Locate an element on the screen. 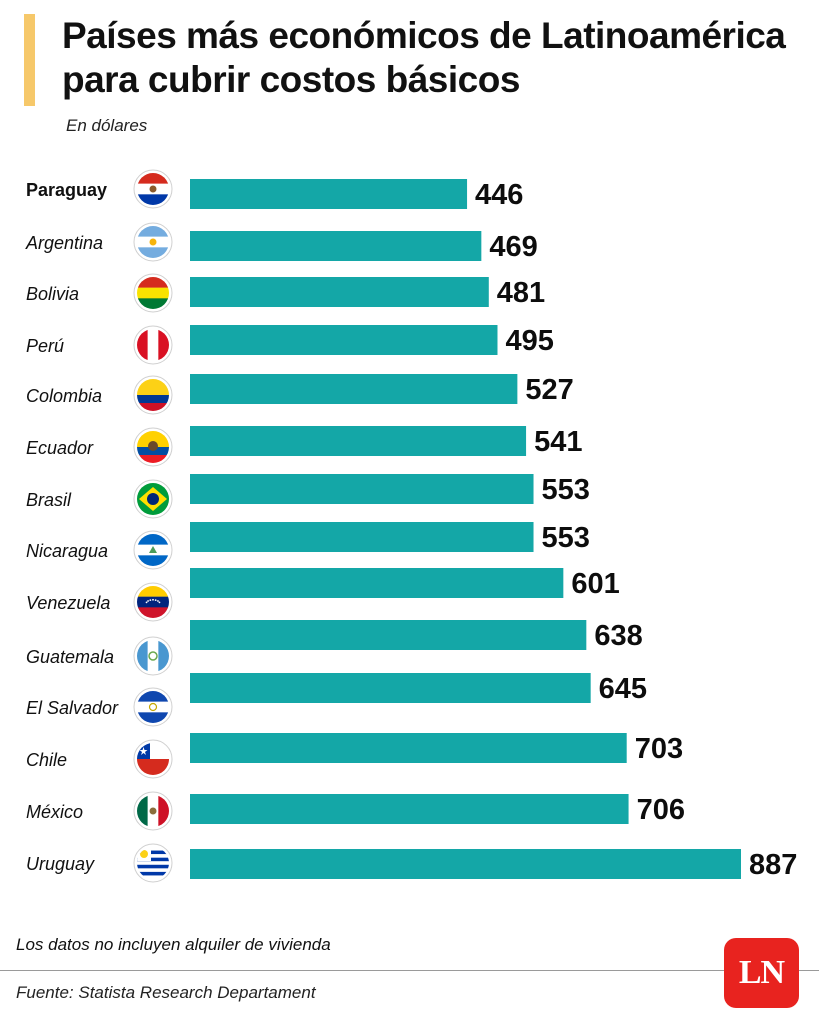 The height and width of the screenshot is (1024, 819). category-label: Bolivia is located at coordinates (52, 294).